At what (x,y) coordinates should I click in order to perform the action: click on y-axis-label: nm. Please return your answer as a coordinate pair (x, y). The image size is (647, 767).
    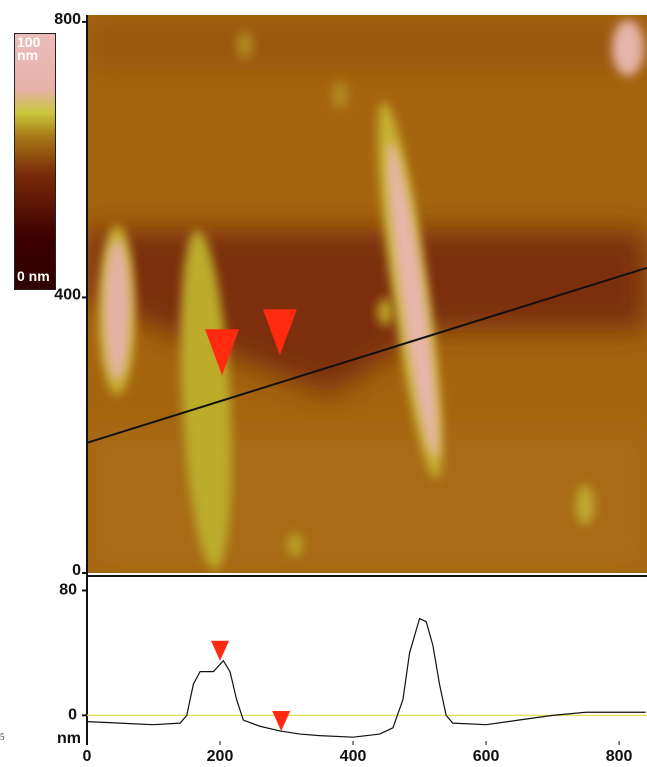
    Looking at the image, I should click on (69, 738).